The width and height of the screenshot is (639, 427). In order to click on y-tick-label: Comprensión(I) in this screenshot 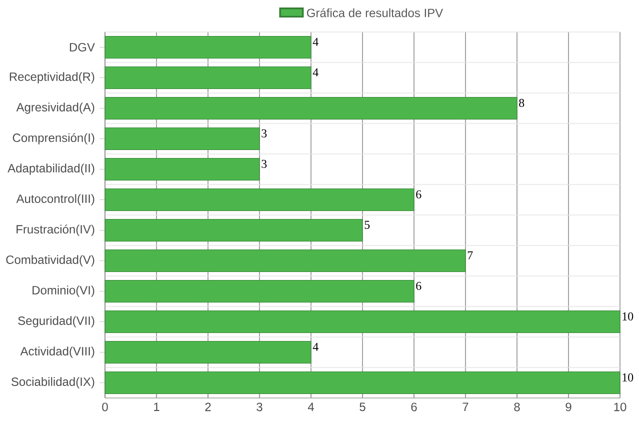, I will do `click(53, 138)`.